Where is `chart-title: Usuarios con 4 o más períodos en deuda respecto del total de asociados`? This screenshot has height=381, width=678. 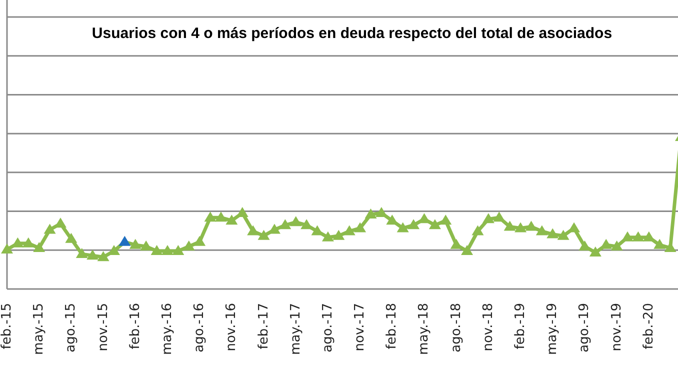
chart-title: Usuarios con 4 o más períodos en deuda respecto del total de asociados is located at coordinates (352, 33).